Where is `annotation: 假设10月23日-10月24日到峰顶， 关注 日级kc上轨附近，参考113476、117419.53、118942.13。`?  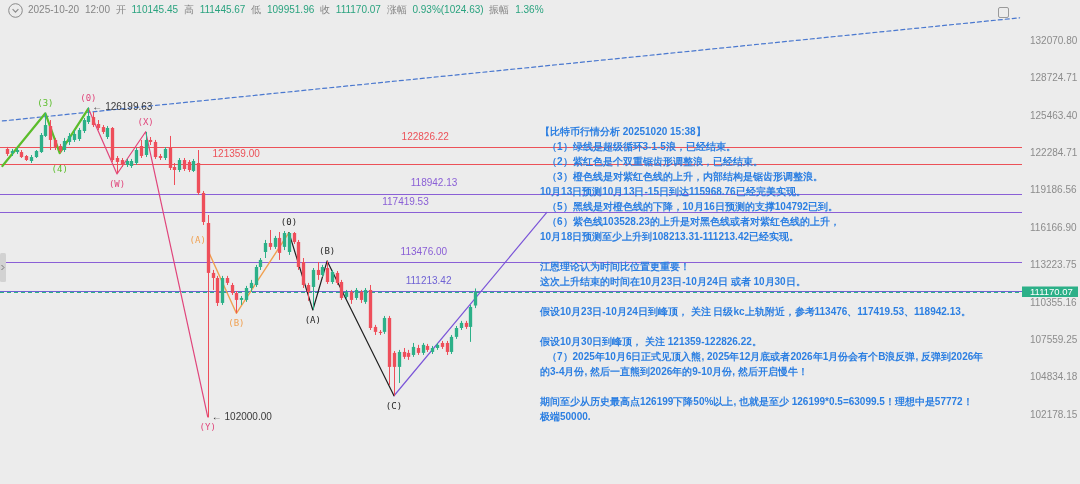 annotation: 假设10月23日-10月24日到峰顶， 关注 日级kc上轨附近，参考113476、117419.53、118942.13。 is located at coordinates (755, 311).